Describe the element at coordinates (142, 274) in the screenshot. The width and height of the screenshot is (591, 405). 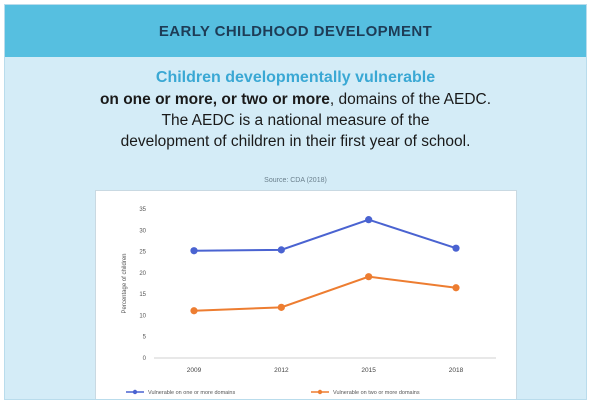
I see `y-tick-label: 20` at that location.